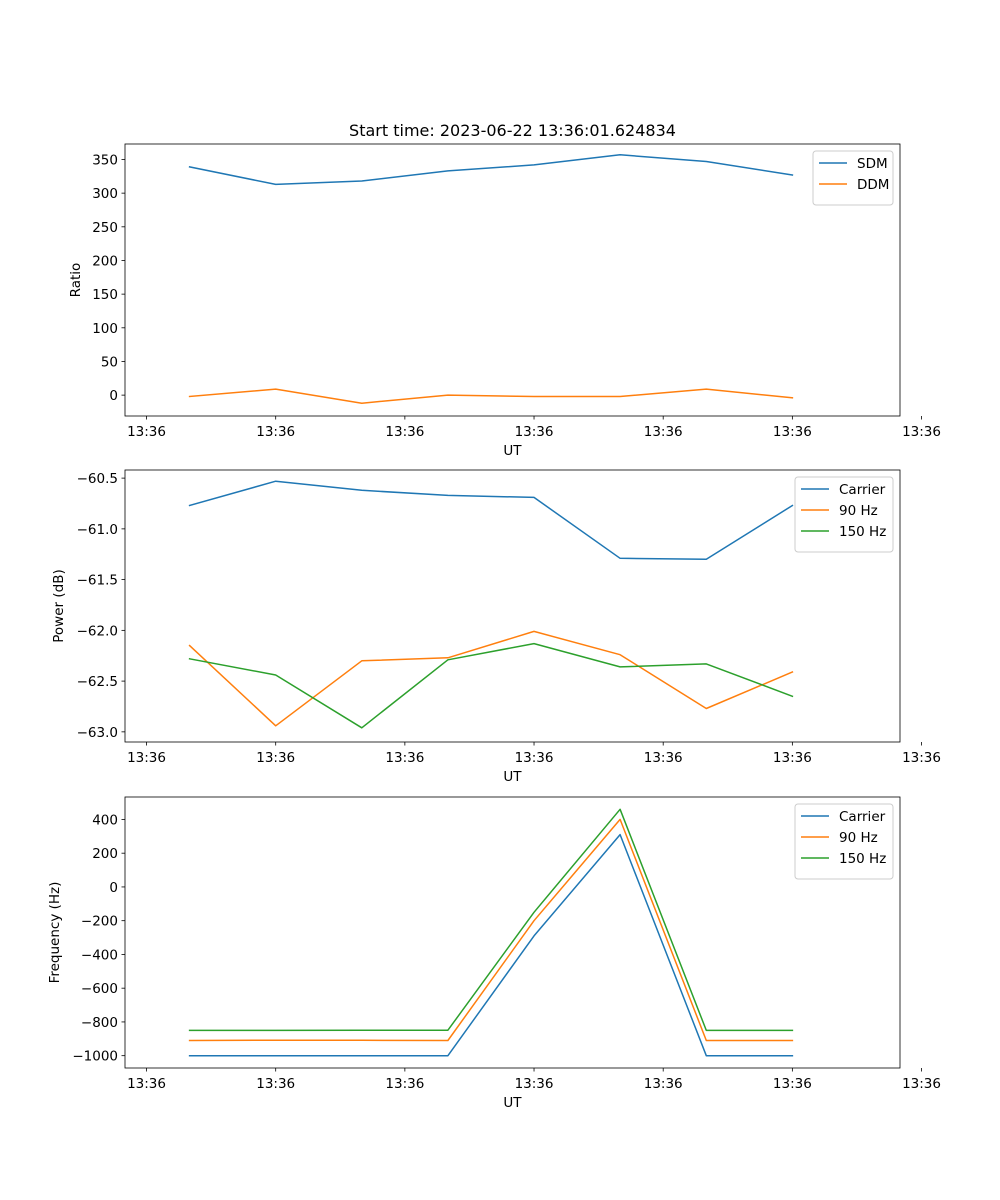 The image size is (1000, 1200). I want to click on legend-label: SDM, so click(872, 164).